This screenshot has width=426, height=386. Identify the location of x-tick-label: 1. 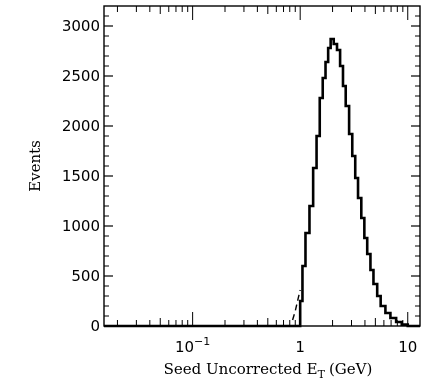
(300, 347).